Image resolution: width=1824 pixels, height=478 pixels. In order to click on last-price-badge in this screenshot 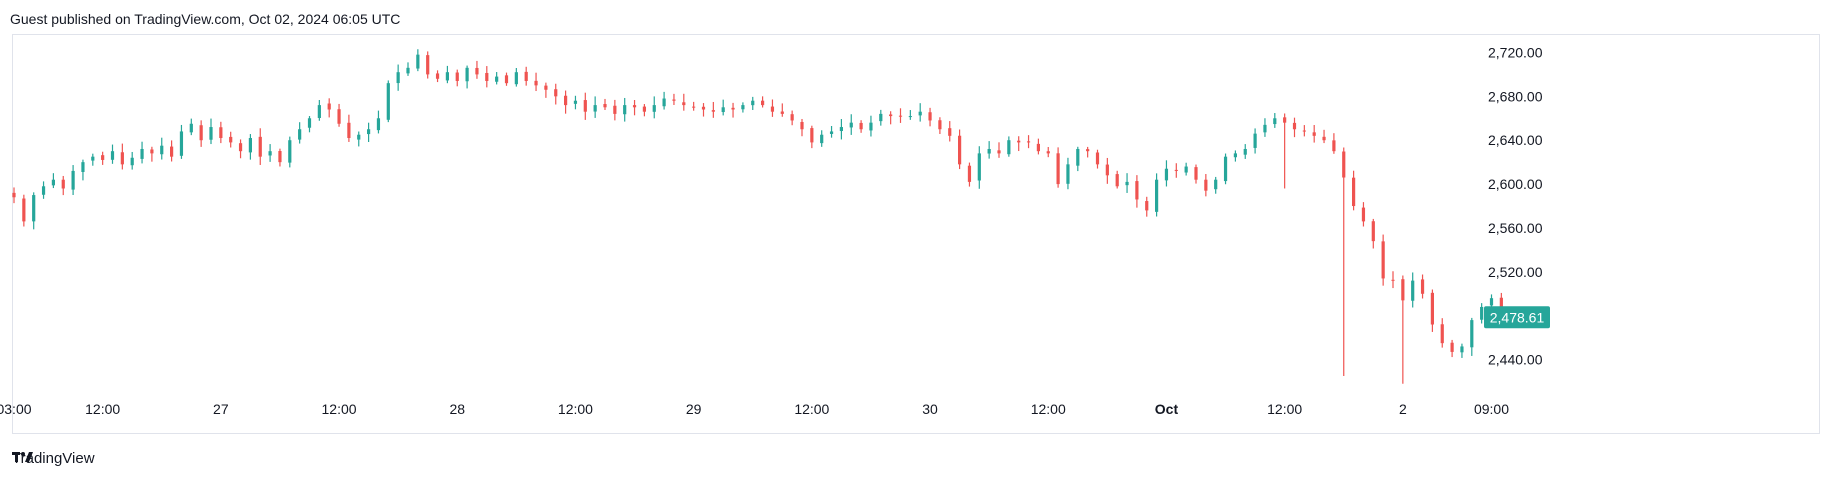, I will do `click(1517, 317)`.